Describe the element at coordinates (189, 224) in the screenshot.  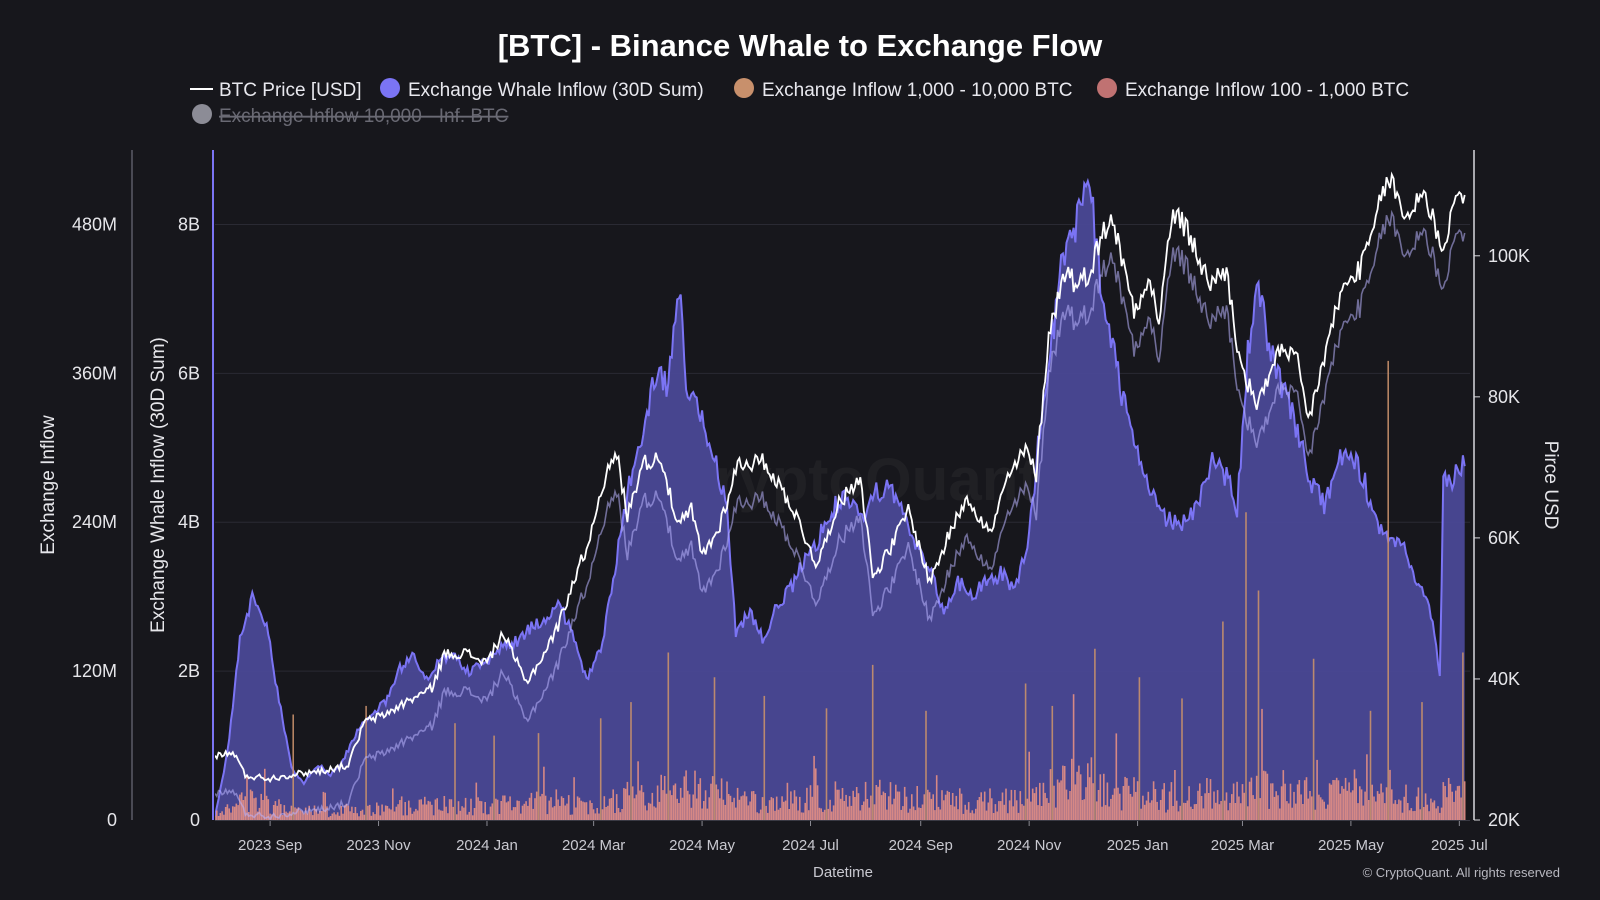
I see `y-tick-whale: 8B` at that location.